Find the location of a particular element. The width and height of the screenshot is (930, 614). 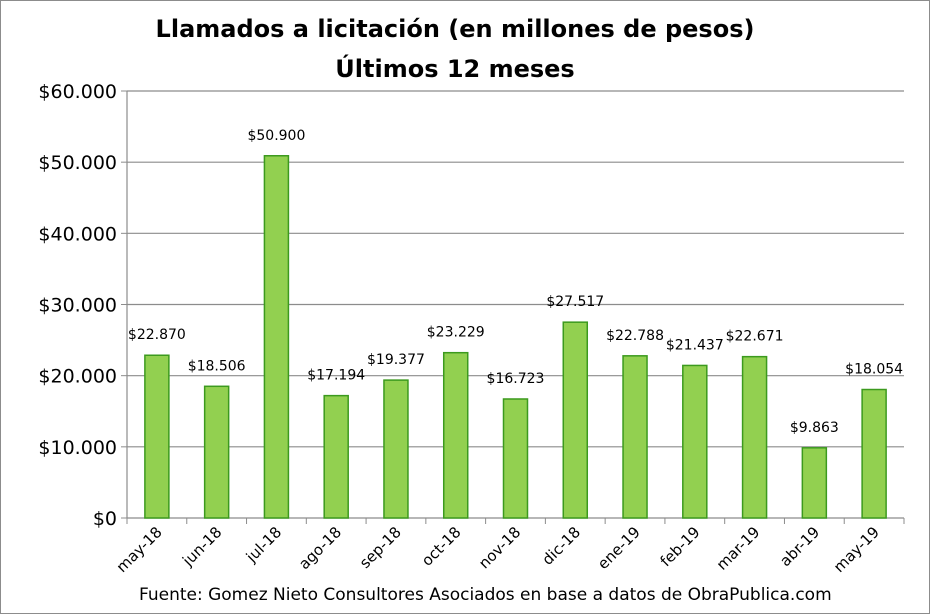

y-tick-label: $50.000 is located at coordinates (77, 163).